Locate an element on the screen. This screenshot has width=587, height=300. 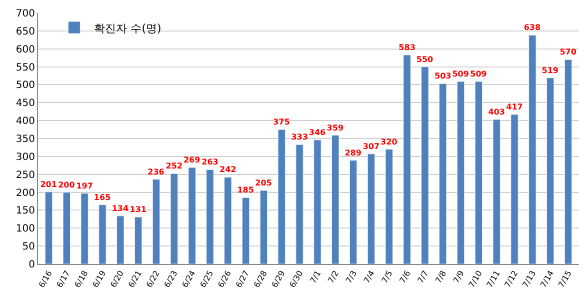
data-label: 333 is located at coordinates (299, 137).